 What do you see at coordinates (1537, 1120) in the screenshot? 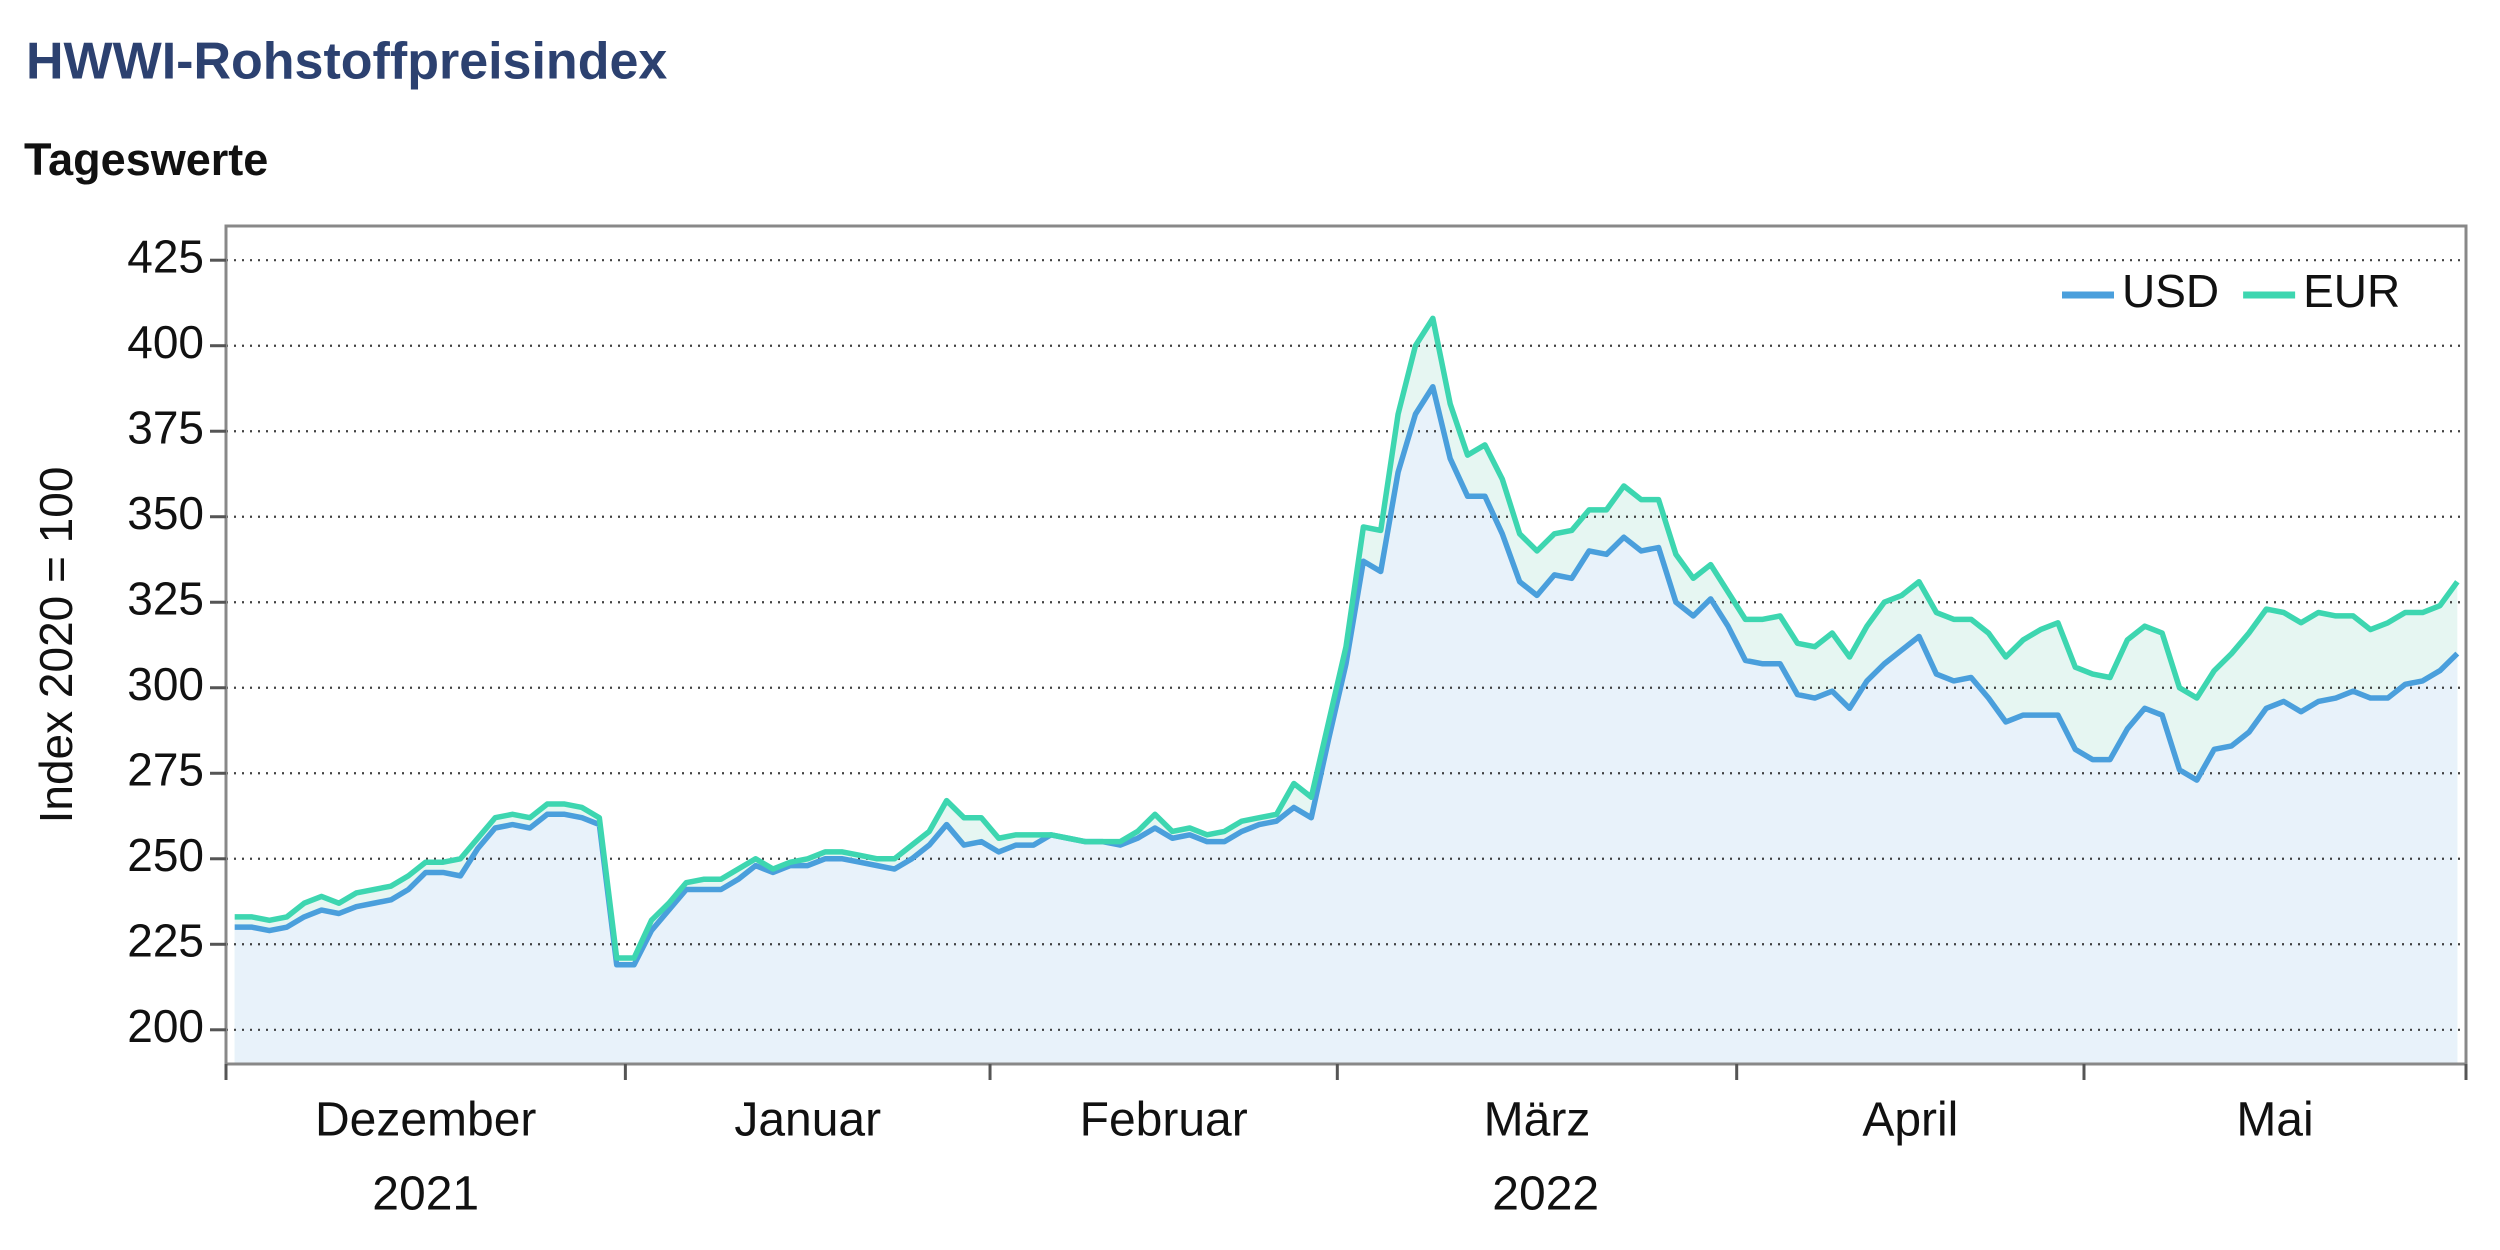
I see `month-label: März` at bounding box center [1537, 1120].